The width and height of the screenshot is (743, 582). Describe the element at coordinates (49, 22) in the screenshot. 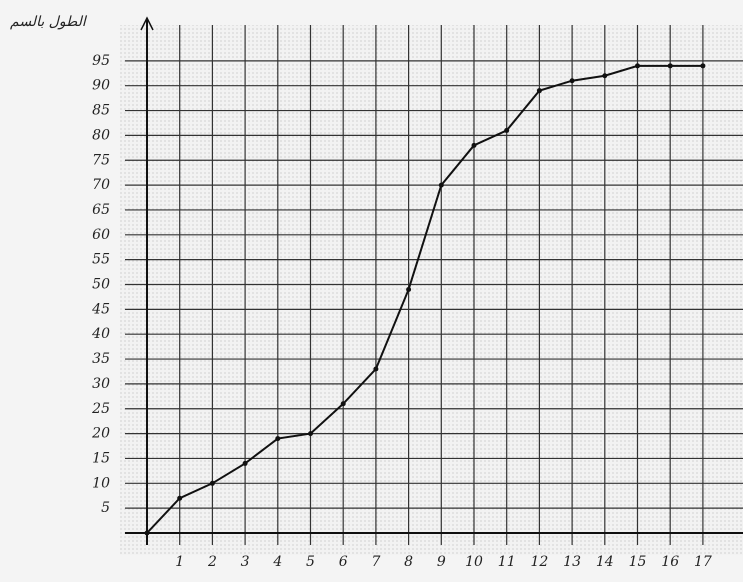

I see `y-axis-label: الطول بالسم` at that location.